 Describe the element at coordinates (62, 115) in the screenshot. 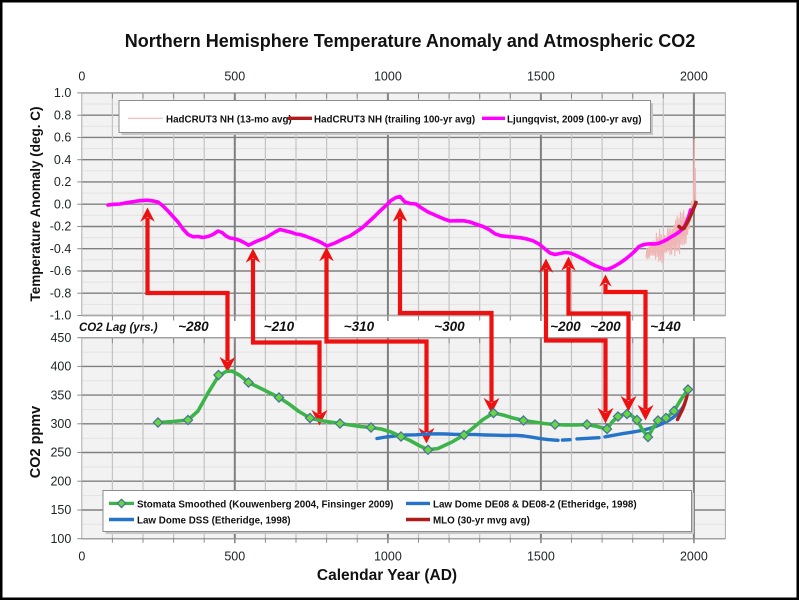

I see `svg-text: 0.8` at that location.